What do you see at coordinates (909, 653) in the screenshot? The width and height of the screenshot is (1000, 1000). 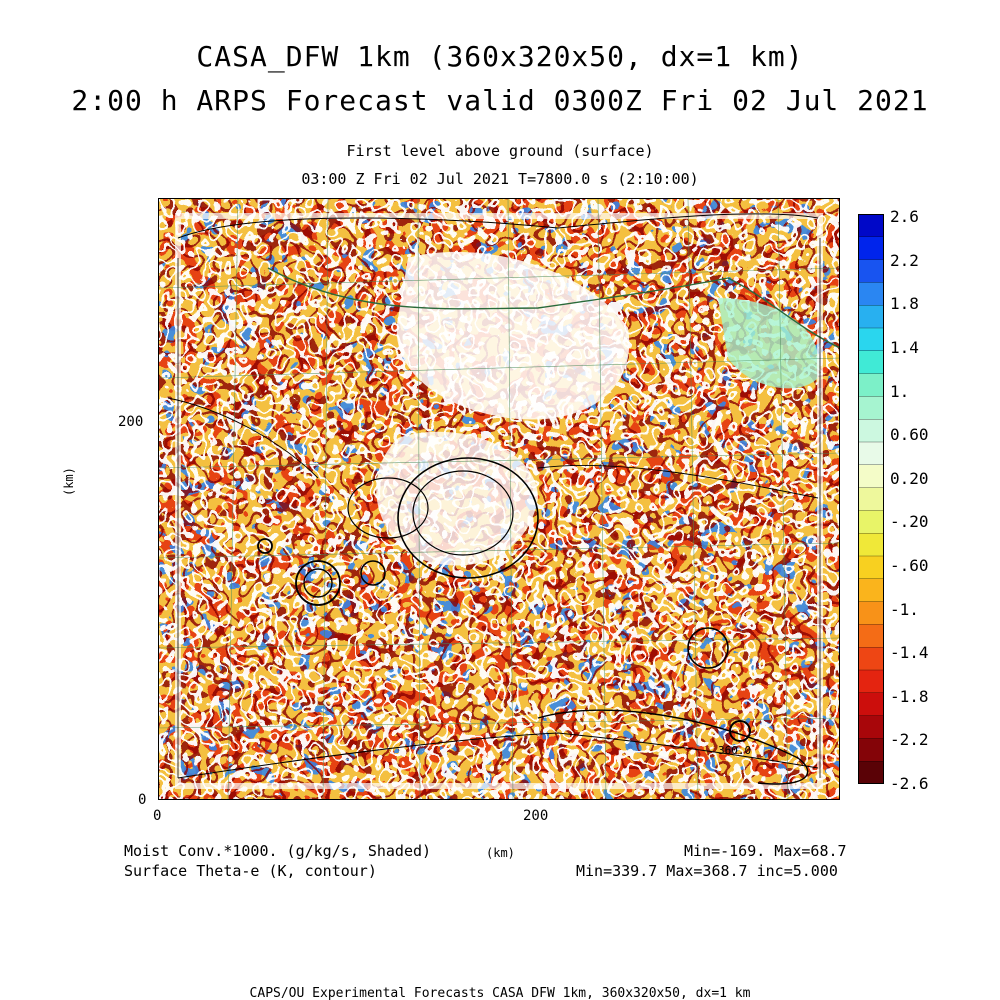 I see `colorbar-tick-label: -1.4` at bounding box center [909, 653].